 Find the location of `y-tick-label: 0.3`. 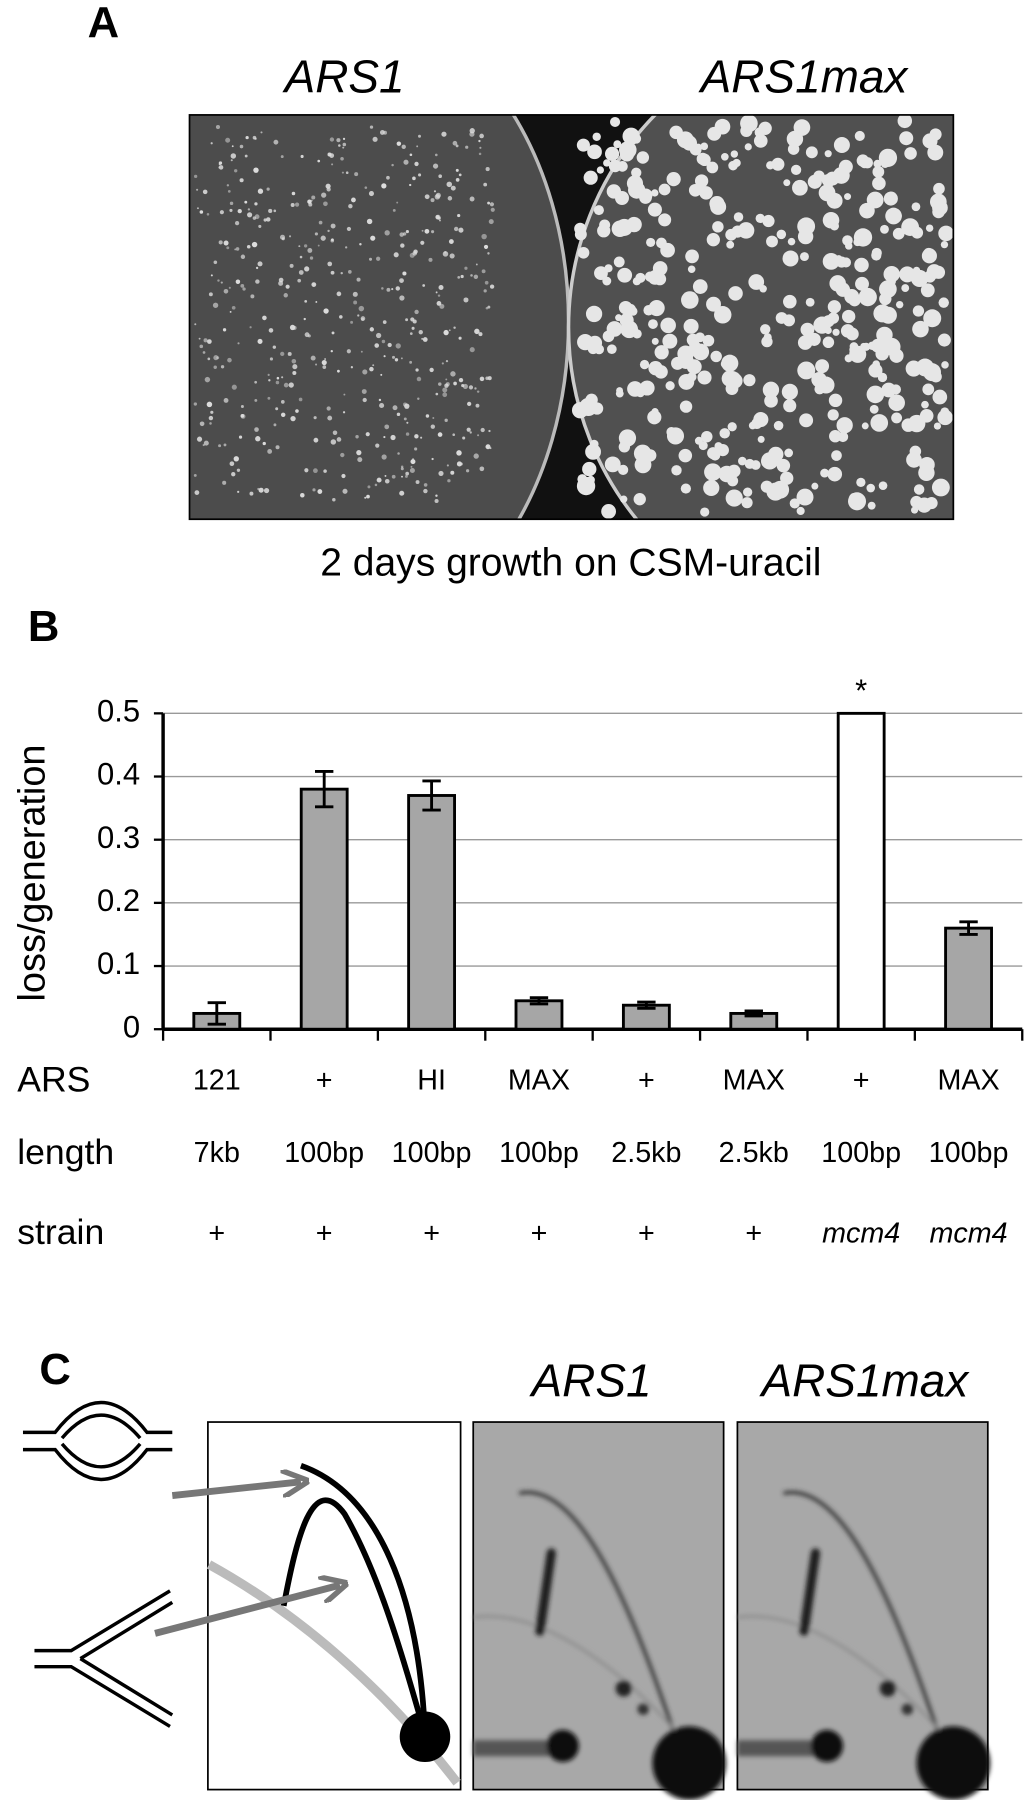

y-tick-label: 0.3 is located at coordinates (118, 837).